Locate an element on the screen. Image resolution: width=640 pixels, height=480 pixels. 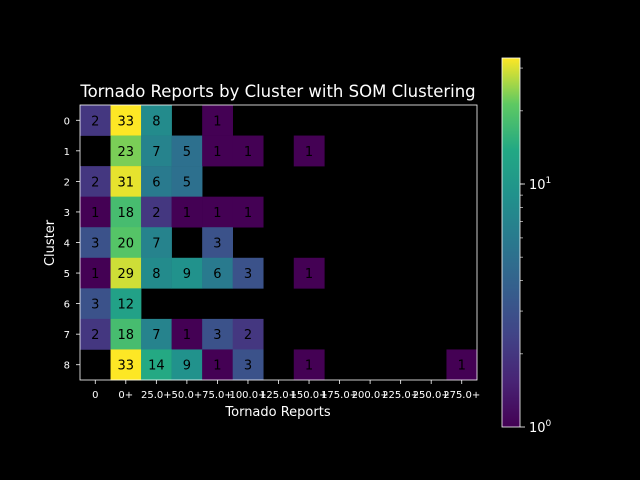
cell-value-label: 9 is located at coordinates (187, 366).